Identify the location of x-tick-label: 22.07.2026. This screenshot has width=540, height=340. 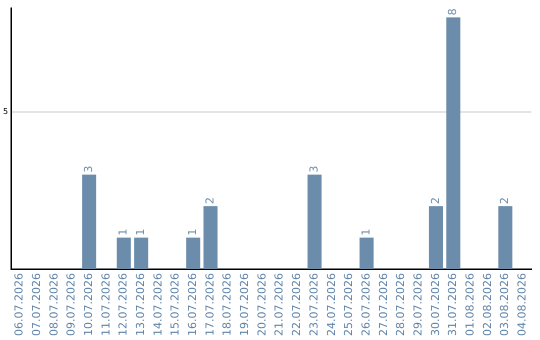
(297, 304).